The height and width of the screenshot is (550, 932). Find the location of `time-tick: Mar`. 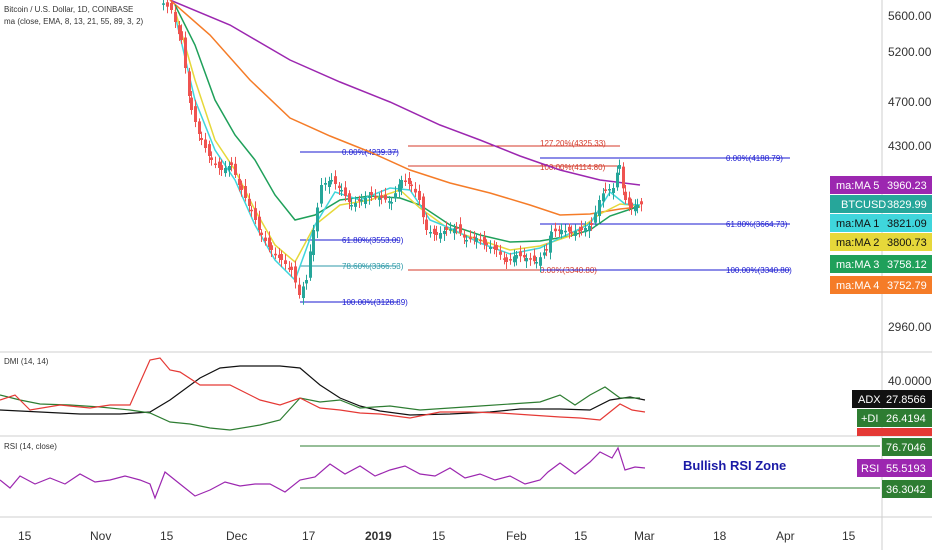

time-tick: Mar is located at coordinates (644, 536).